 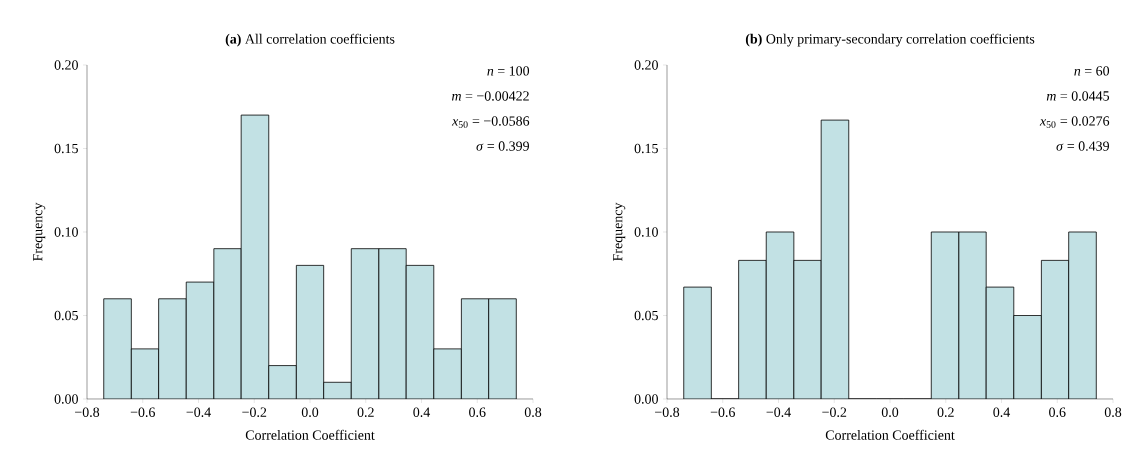 I want to click on annotation: σ = 0.399, so click(x=503, y=146).